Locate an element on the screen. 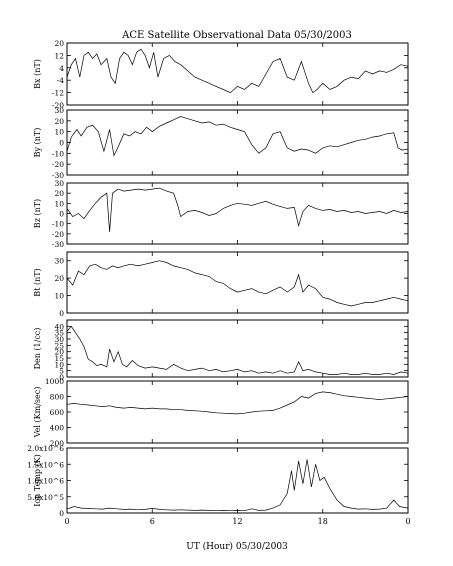  y-tick-label: 25 is located at coordinates (59, 345).